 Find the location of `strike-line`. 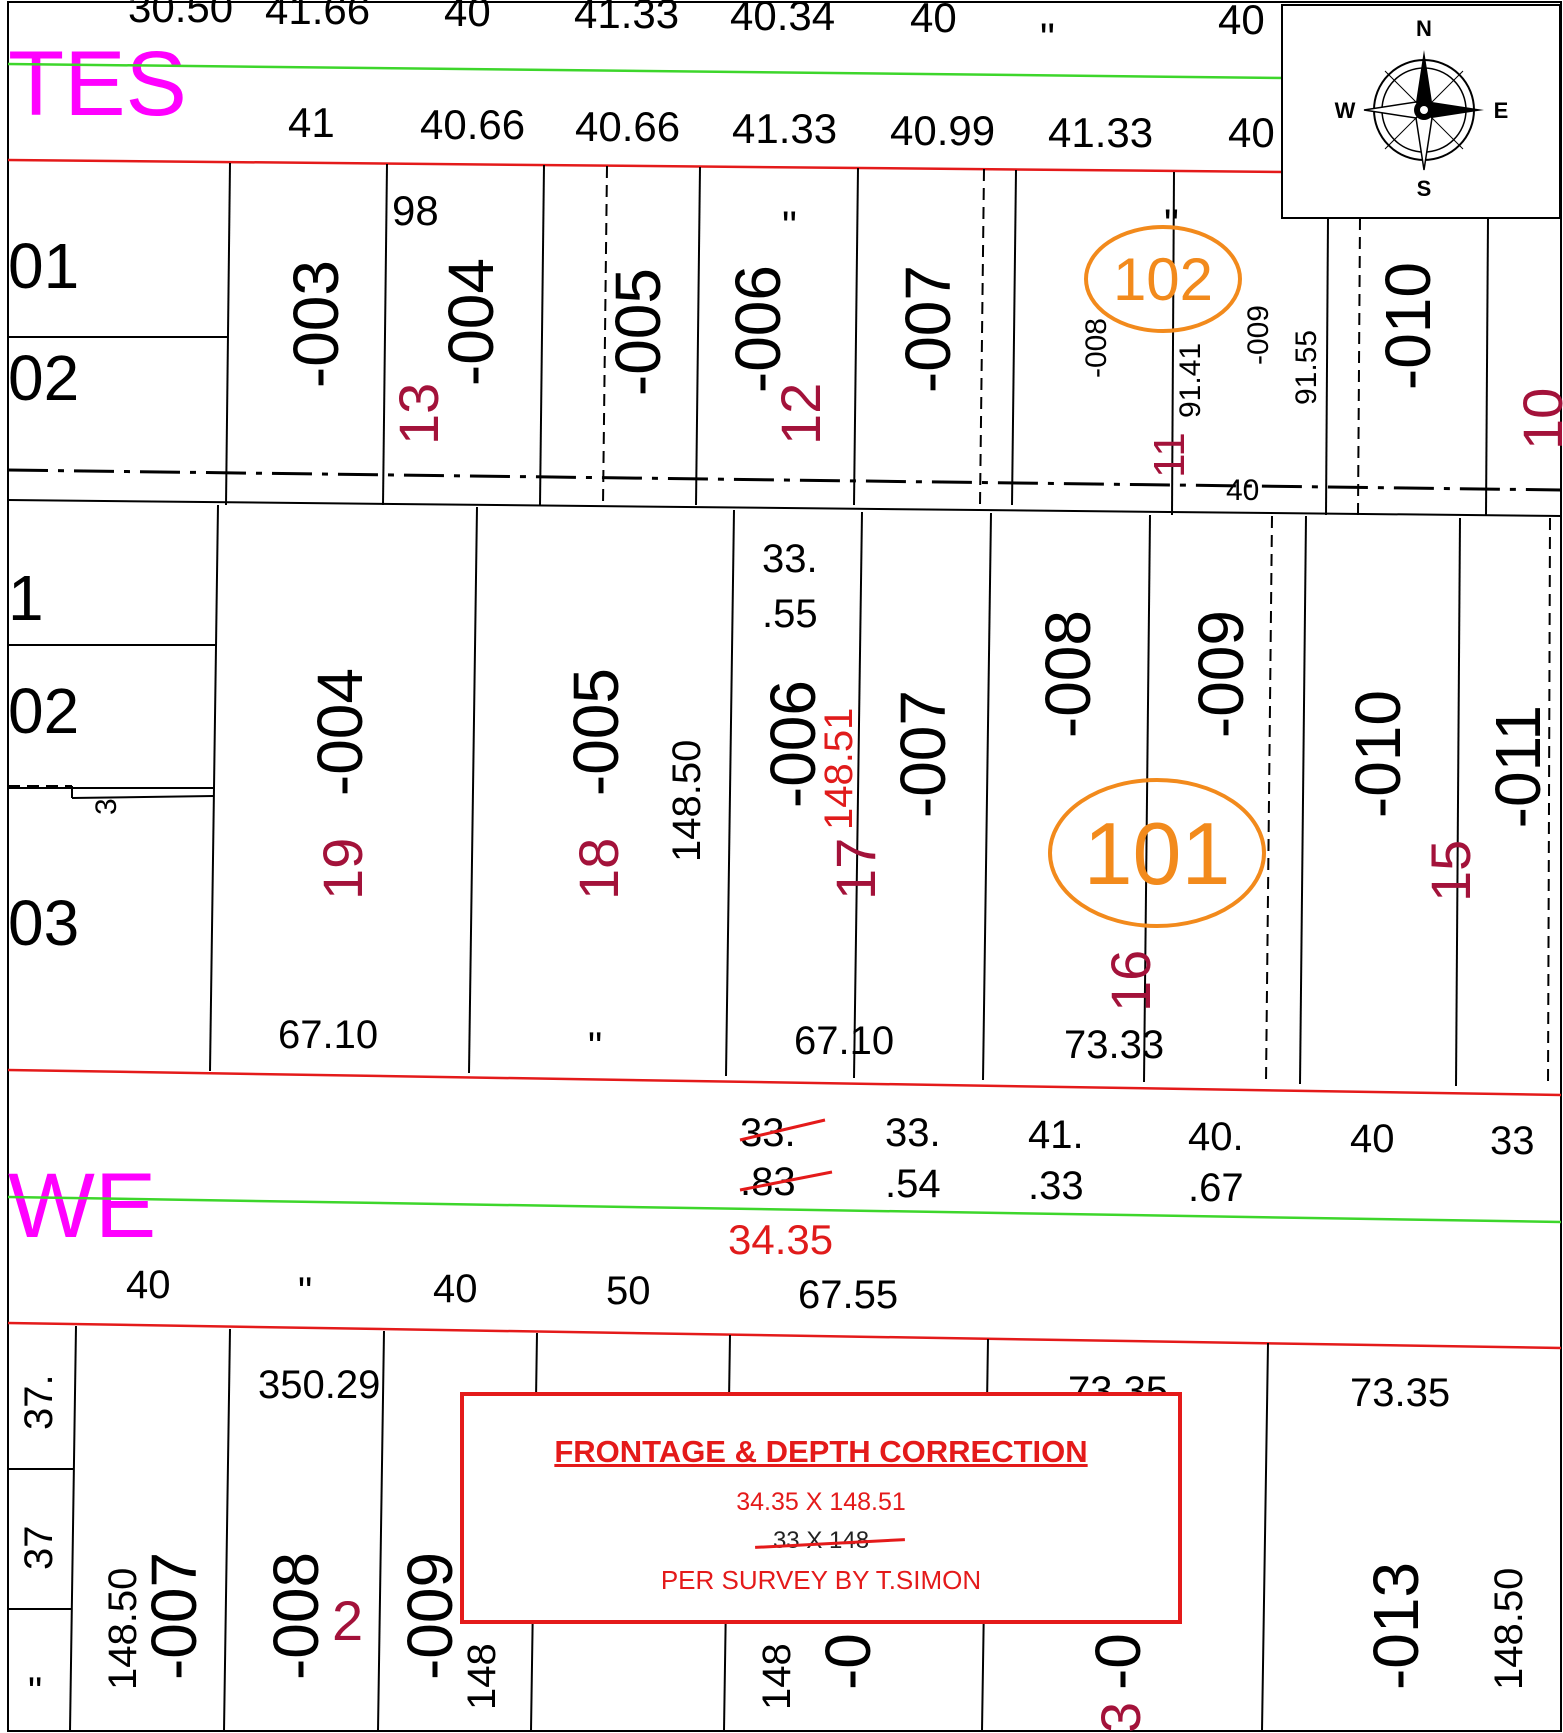

strike-line is located at coordinates (782, 1130).